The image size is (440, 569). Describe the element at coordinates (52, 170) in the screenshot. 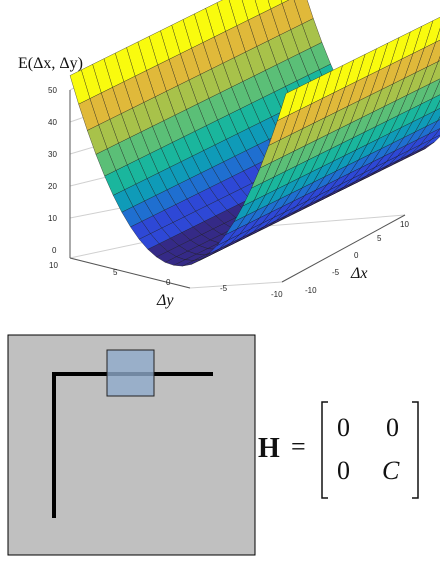

I see `z-ticks: 50 40 30 20 10 0` at that location.